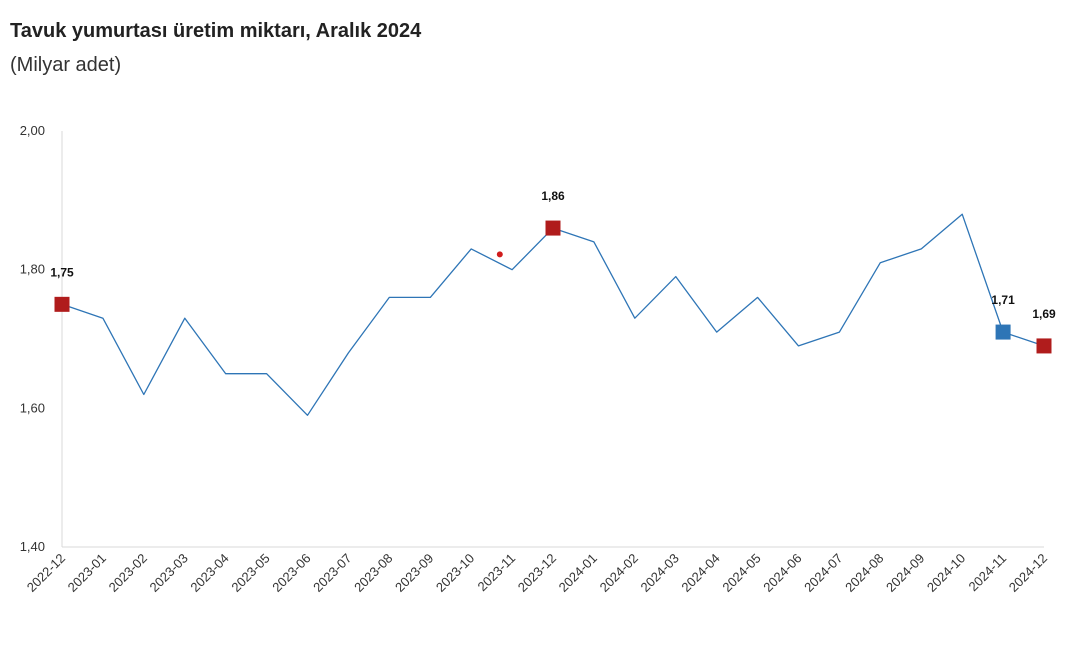 The width and height of the screenshot is (1090, 646). Describe the element at coordinates (1044, 314) in the screenshot. I see `data-label: 1,69` at that location.